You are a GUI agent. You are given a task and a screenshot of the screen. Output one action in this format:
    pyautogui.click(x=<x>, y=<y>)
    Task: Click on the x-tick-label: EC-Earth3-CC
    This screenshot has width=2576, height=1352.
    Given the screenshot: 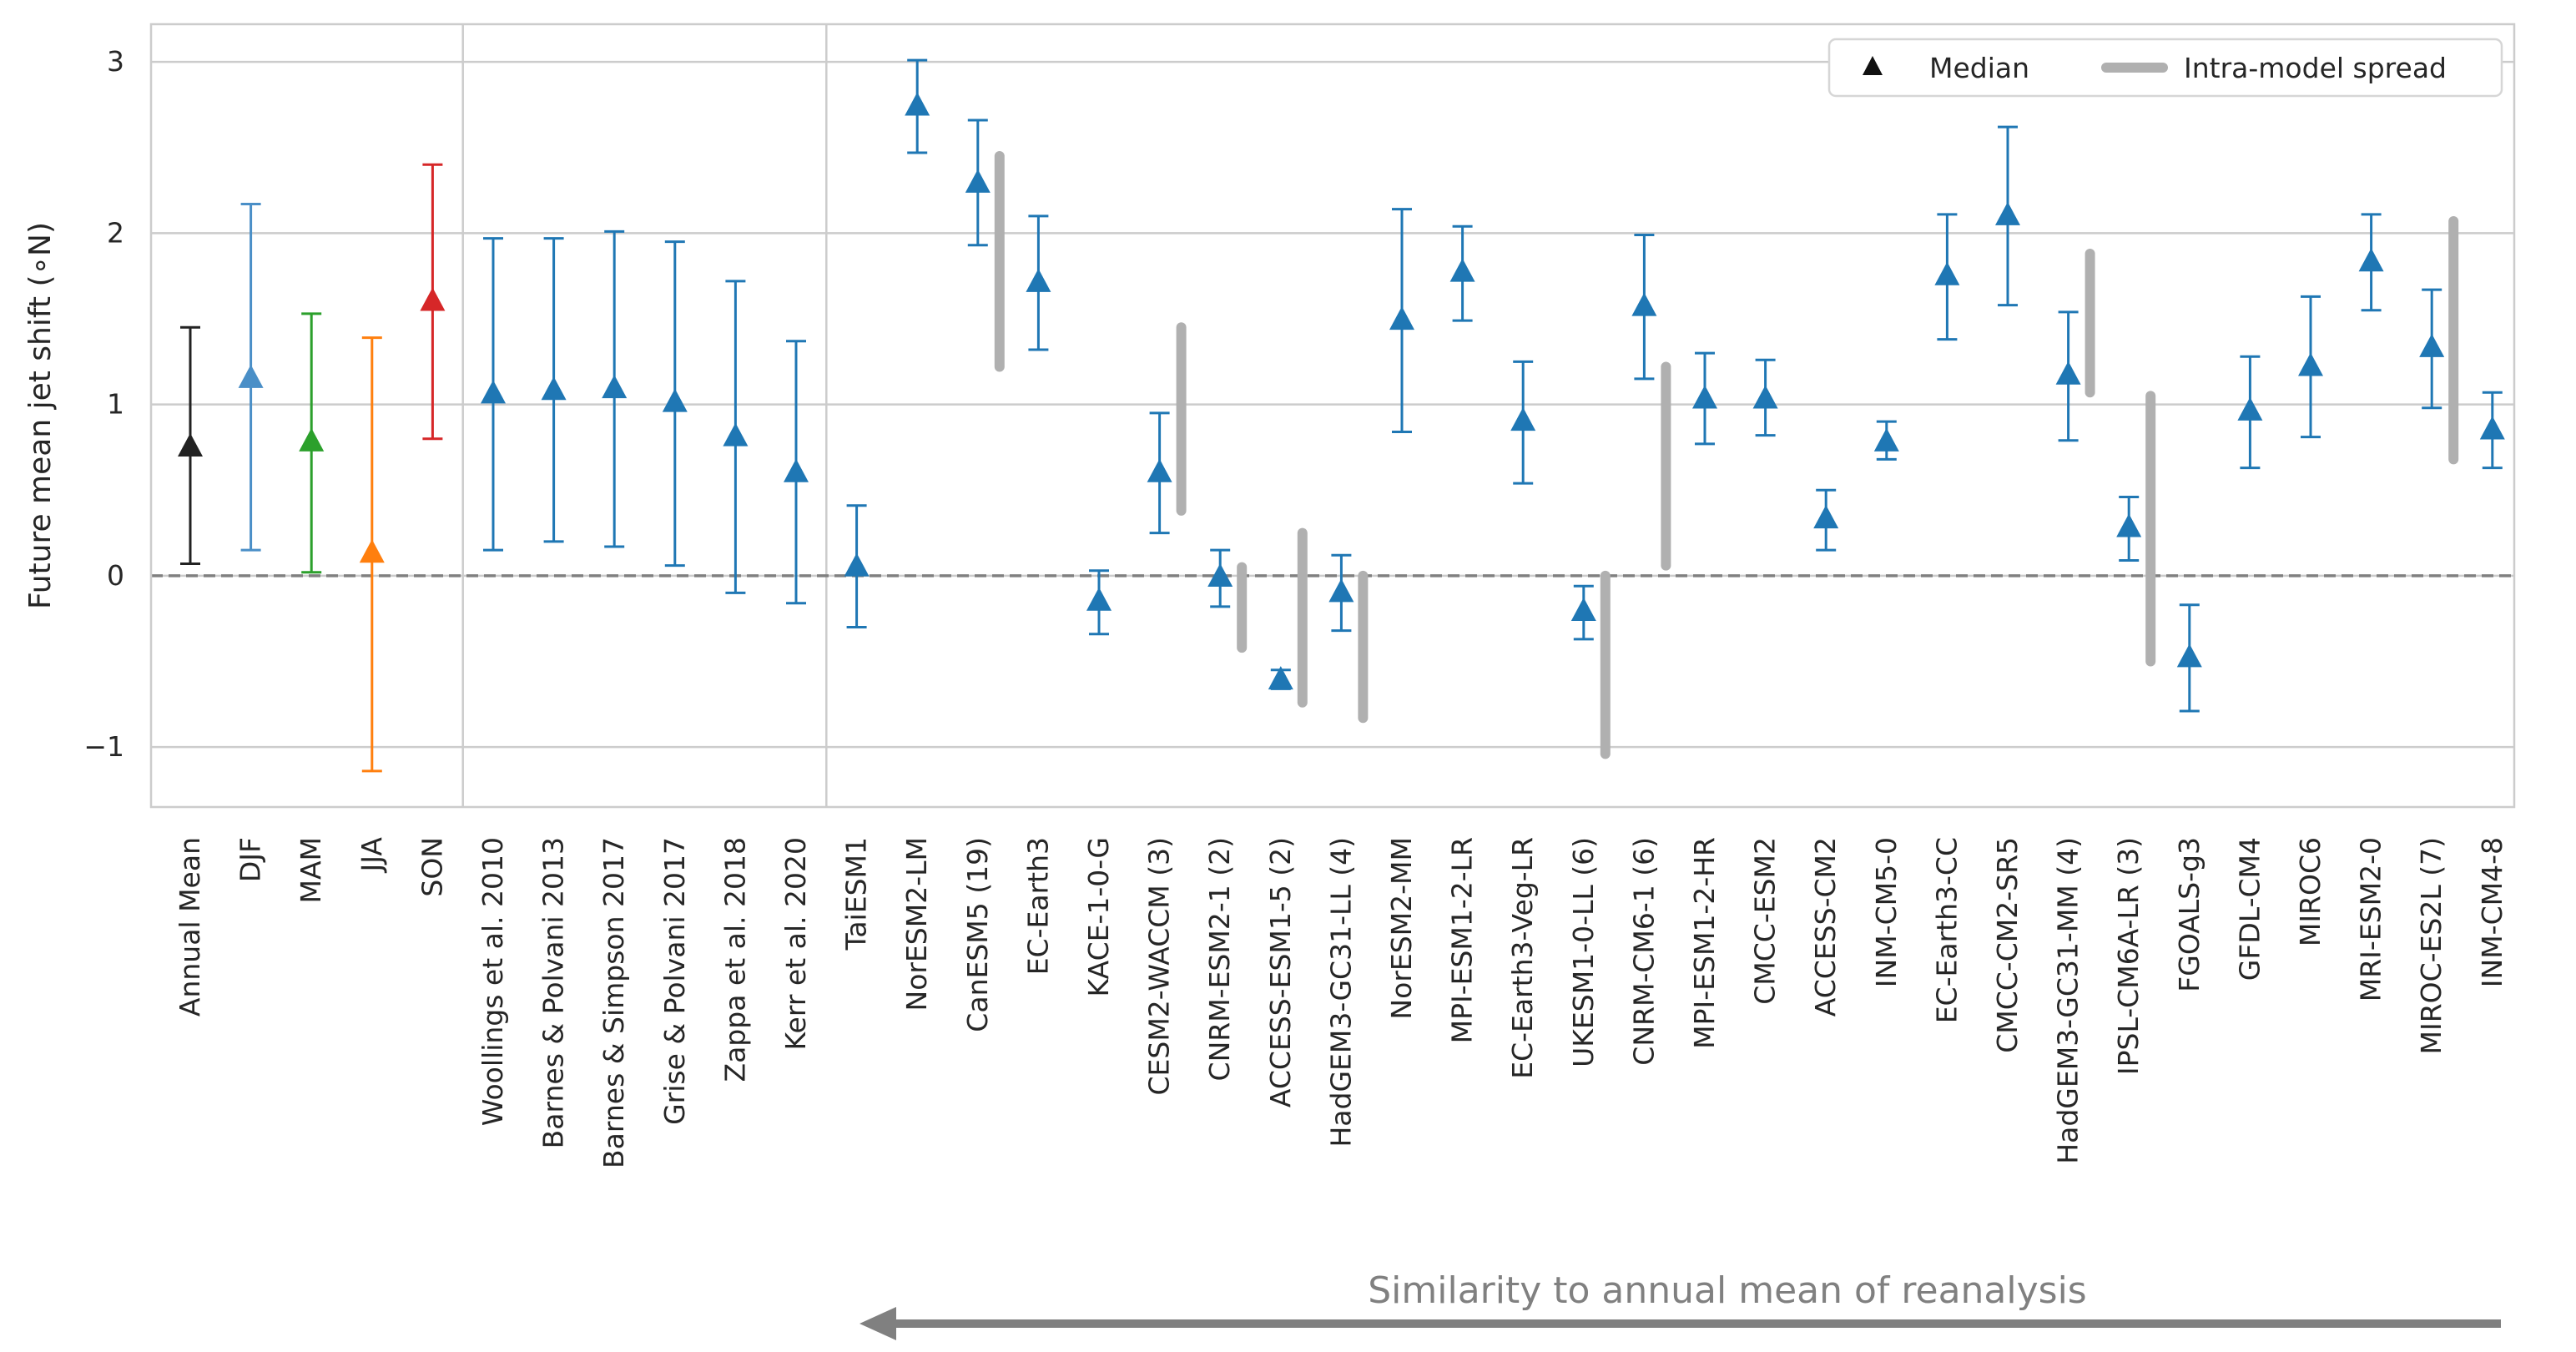 What is the action you would take?
    pyautogui.click(x=1947, y=930)
    